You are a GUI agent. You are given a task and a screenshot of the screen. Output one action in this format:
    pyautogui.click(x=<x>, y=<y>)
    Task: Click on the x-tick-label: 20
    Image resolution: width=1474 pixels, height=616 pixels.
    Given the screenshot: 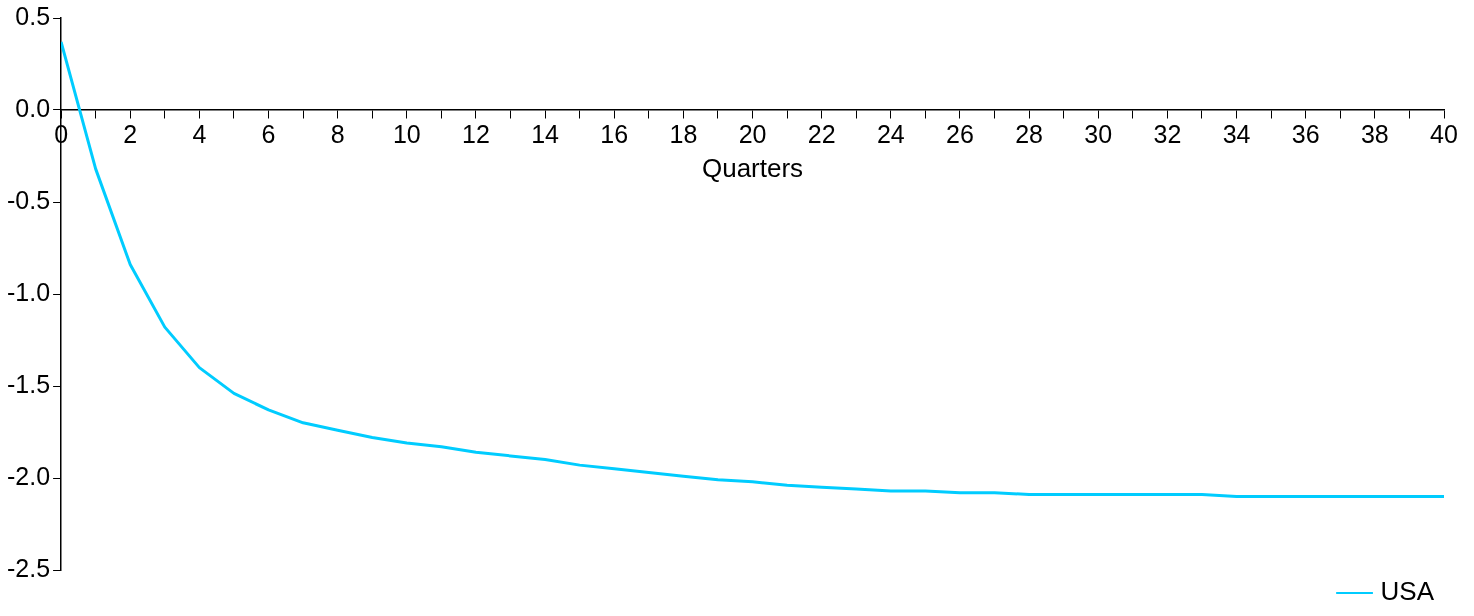 What is the action you would take?
    pyautogui.click(x=752, y=133)
    